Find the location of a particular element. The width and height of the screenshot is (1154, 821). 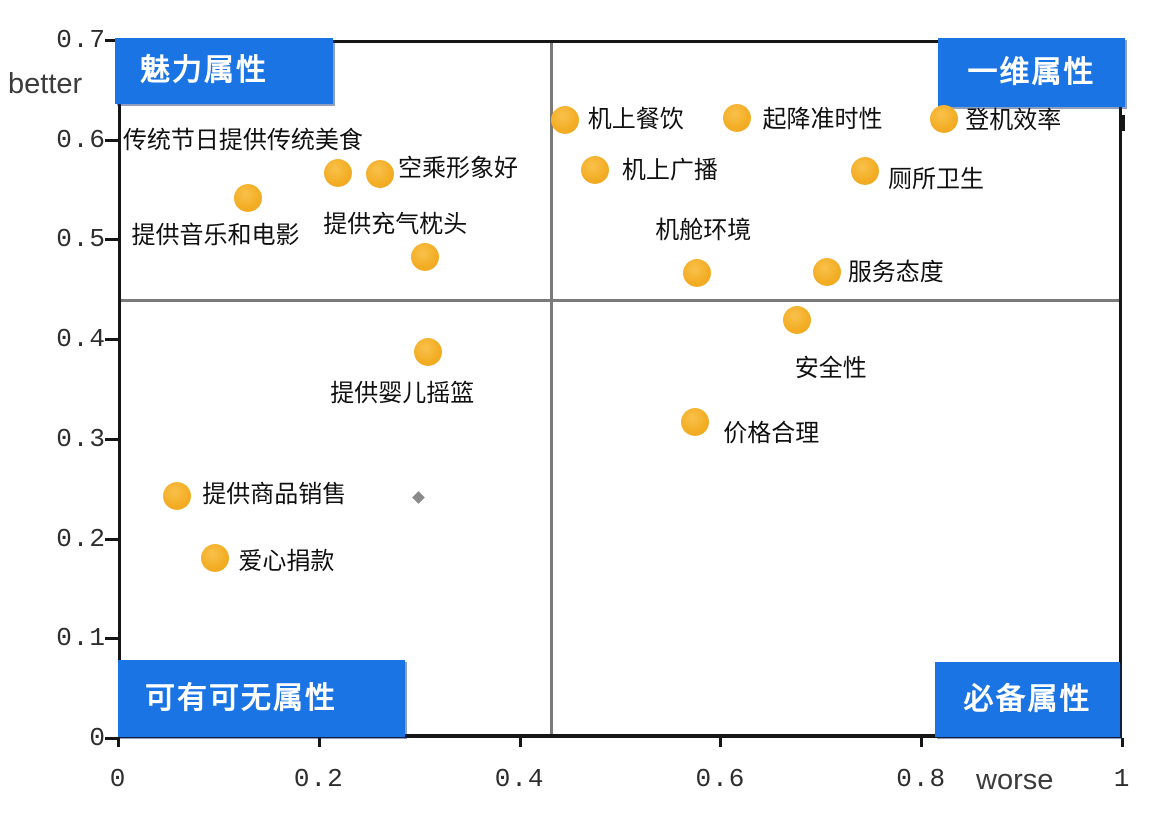

quadrant-label-text: 魅力属性 is located at coordinates (204, 70).